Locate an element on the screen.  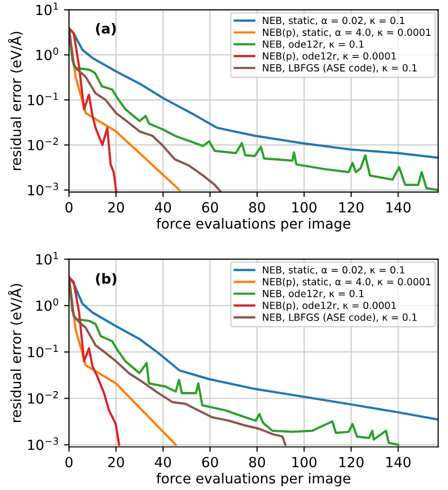
annotation: (a) is located at coordinates (106, 29).